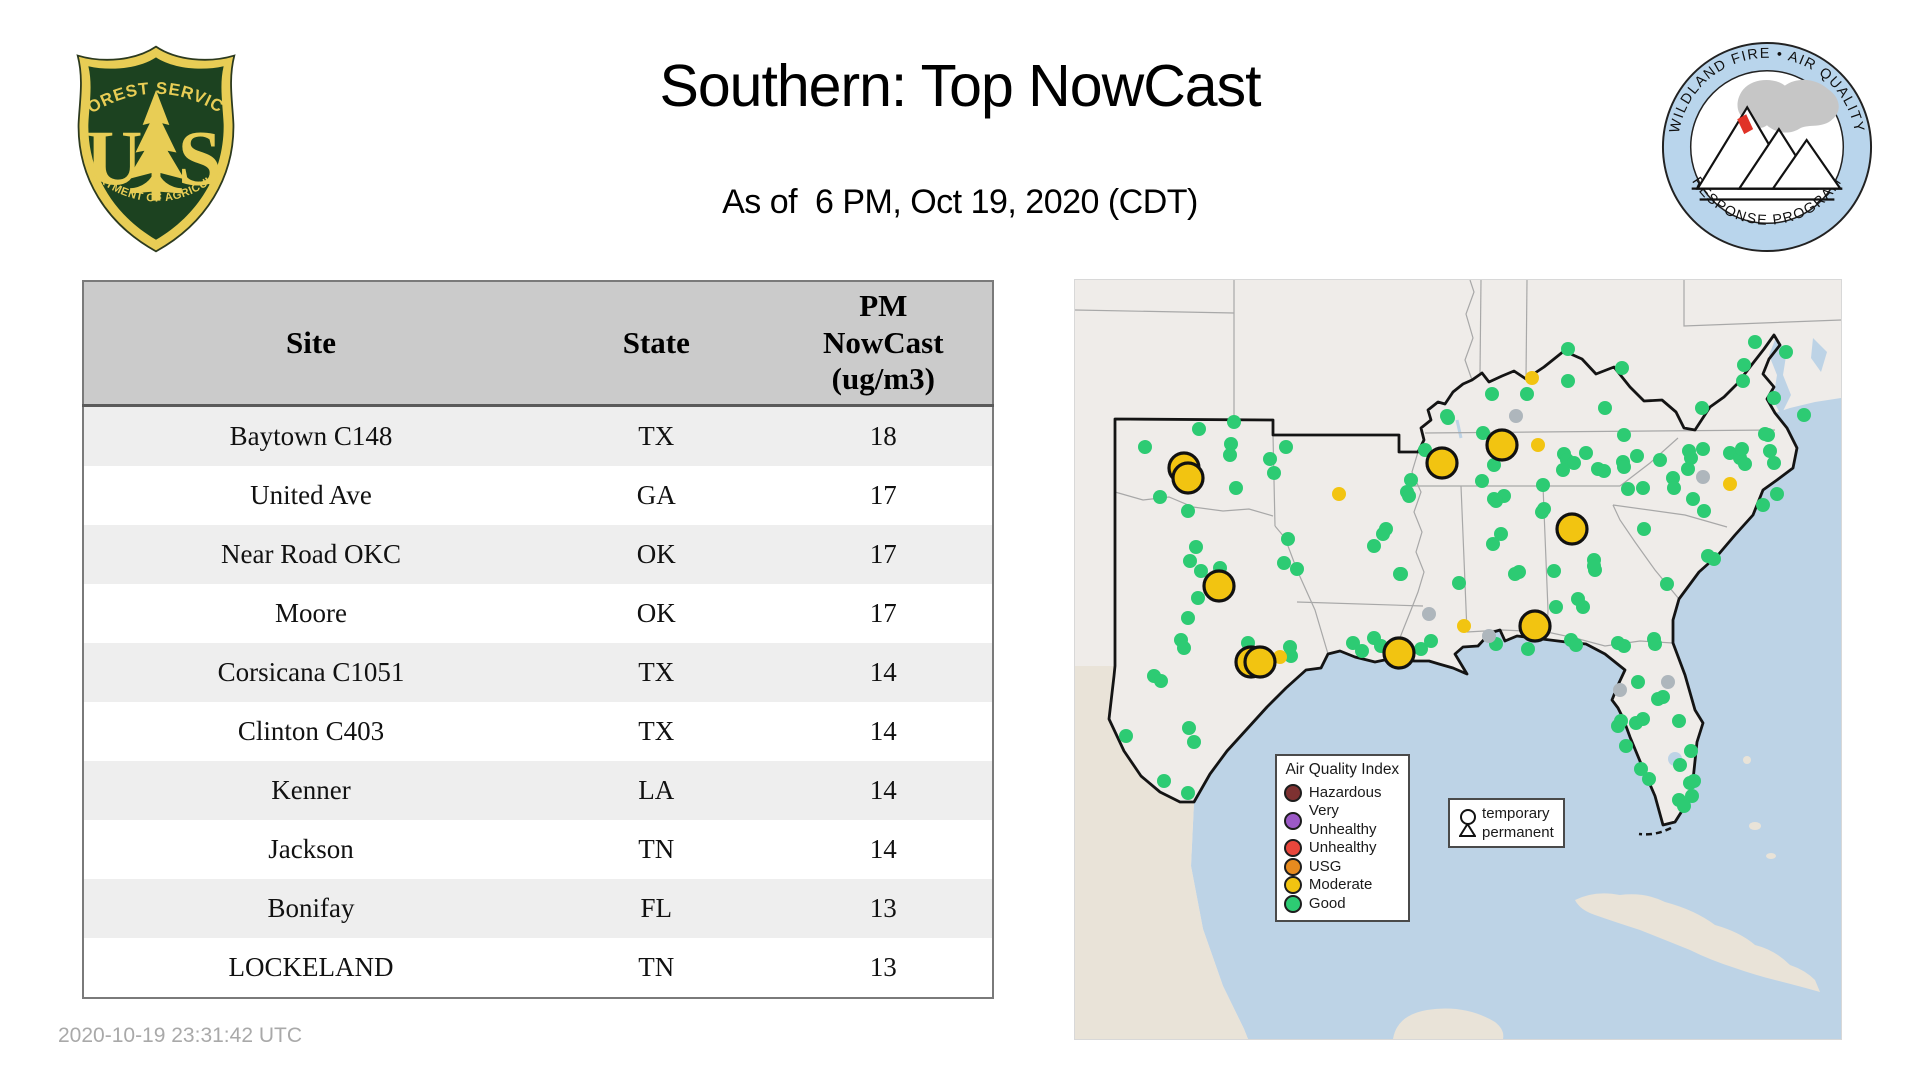 Image resolution: width=1920 pixels, height=1080 pixels. I want to click on legend-label: Moderate, so click(1340, 885).